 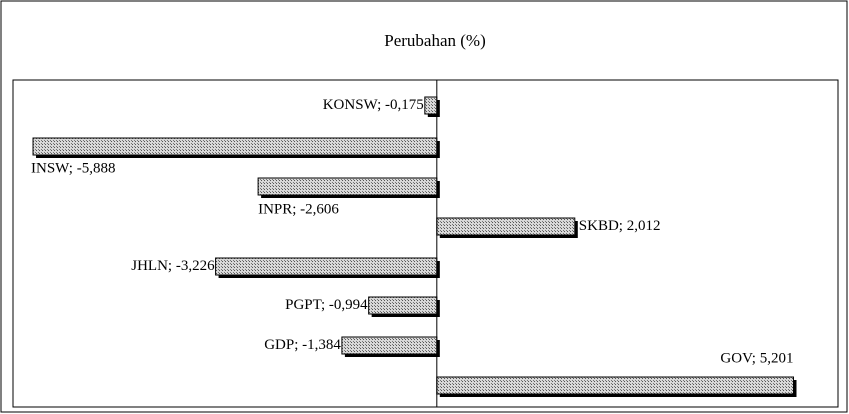 I want to click on data-label: PGPT; -0,994, so click(x=326, y=305).